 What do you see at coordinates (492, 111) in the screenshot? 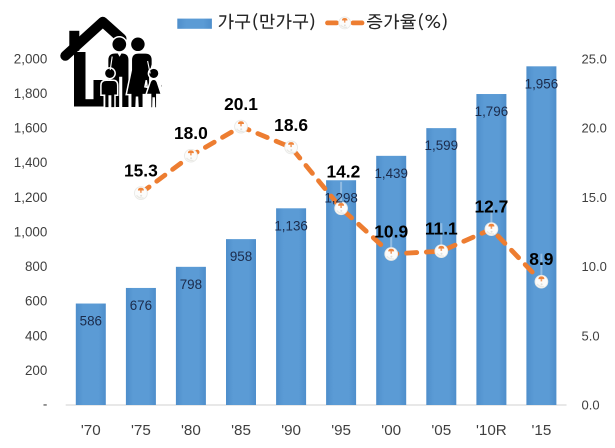
I see `svg-text: 1,796` at bounding box center [492, 111].